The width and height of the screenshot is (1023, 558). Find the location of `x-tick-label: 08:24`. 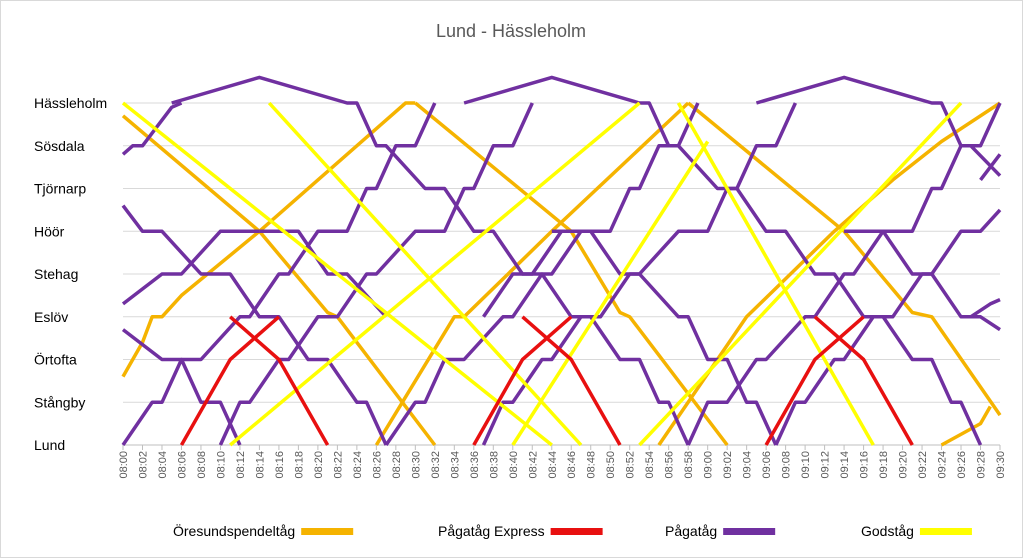

x-tick-label: 08:24 is located at coordinates (358, 465).